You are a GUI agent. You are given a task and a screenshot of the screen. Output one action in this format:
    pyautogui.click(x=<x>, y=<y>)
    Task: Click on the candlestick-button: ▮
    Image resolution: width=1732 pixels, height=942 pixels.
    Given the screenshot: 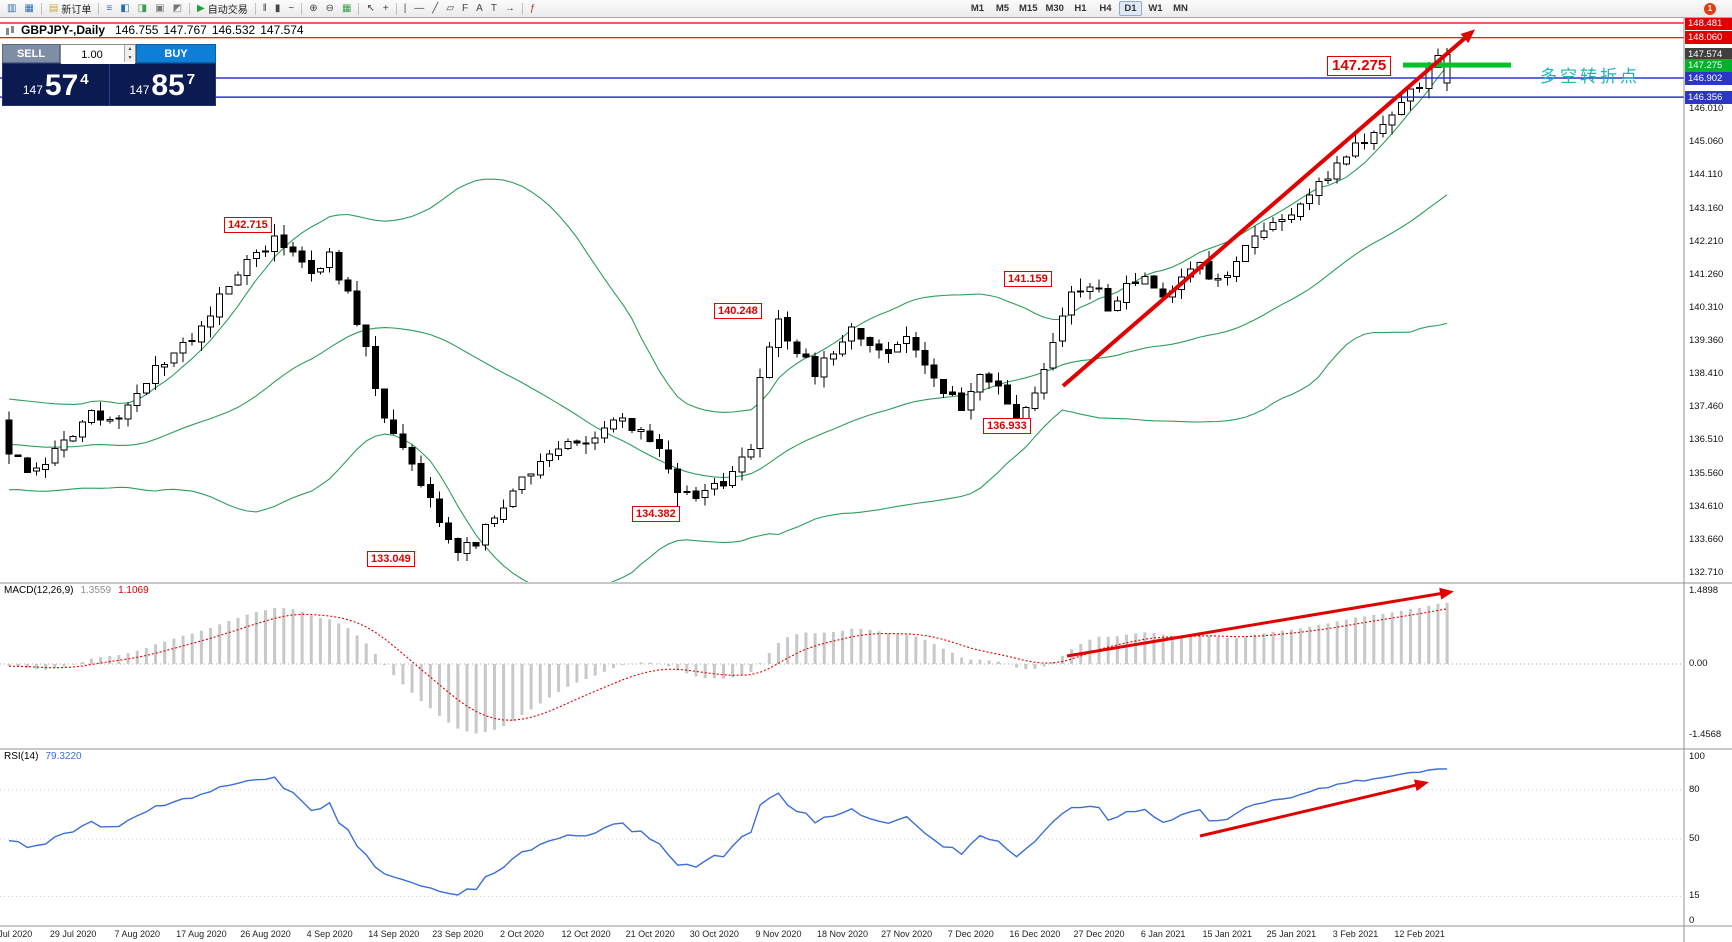 What is the action you would take?
    pyautogui.click(x=278, y=9)
    